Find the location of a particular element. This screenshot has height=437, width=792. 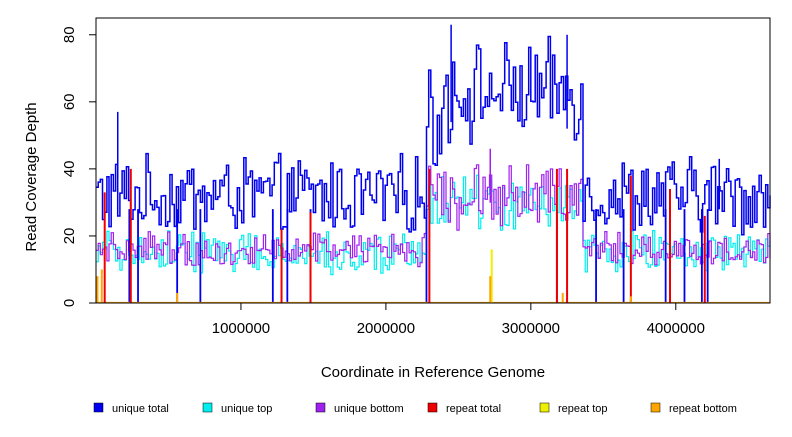

x-axis-label: Coordinate in Reference Genome is located at coordinates (433, 372).